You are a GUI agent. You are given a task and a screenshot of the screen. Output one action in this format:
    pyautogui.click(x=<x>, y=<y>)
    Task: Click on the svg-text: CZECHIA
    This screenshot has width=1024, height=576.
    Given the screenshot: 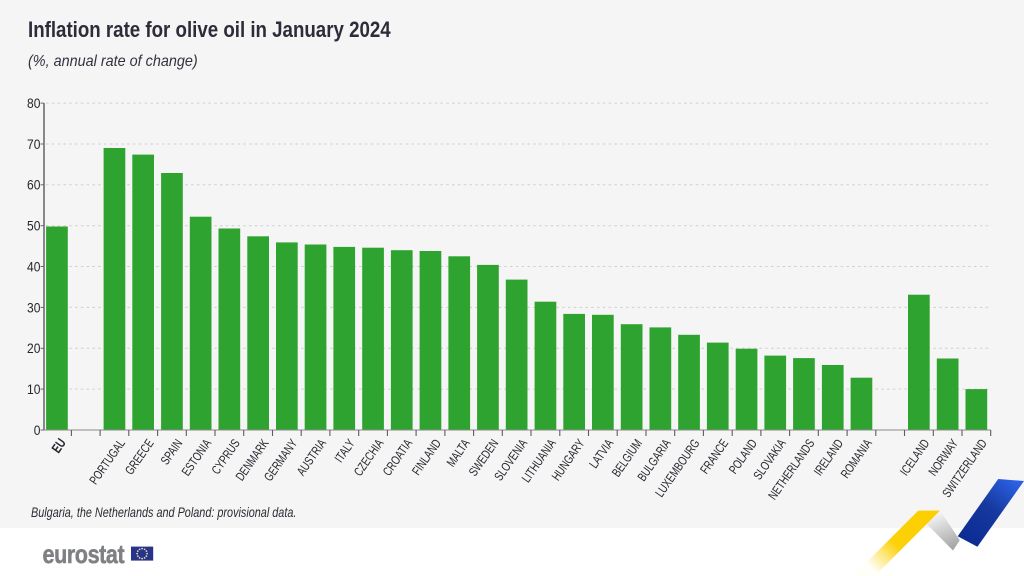 What is the action you would take?
    pyautogui.click(x=369, y=458)
    